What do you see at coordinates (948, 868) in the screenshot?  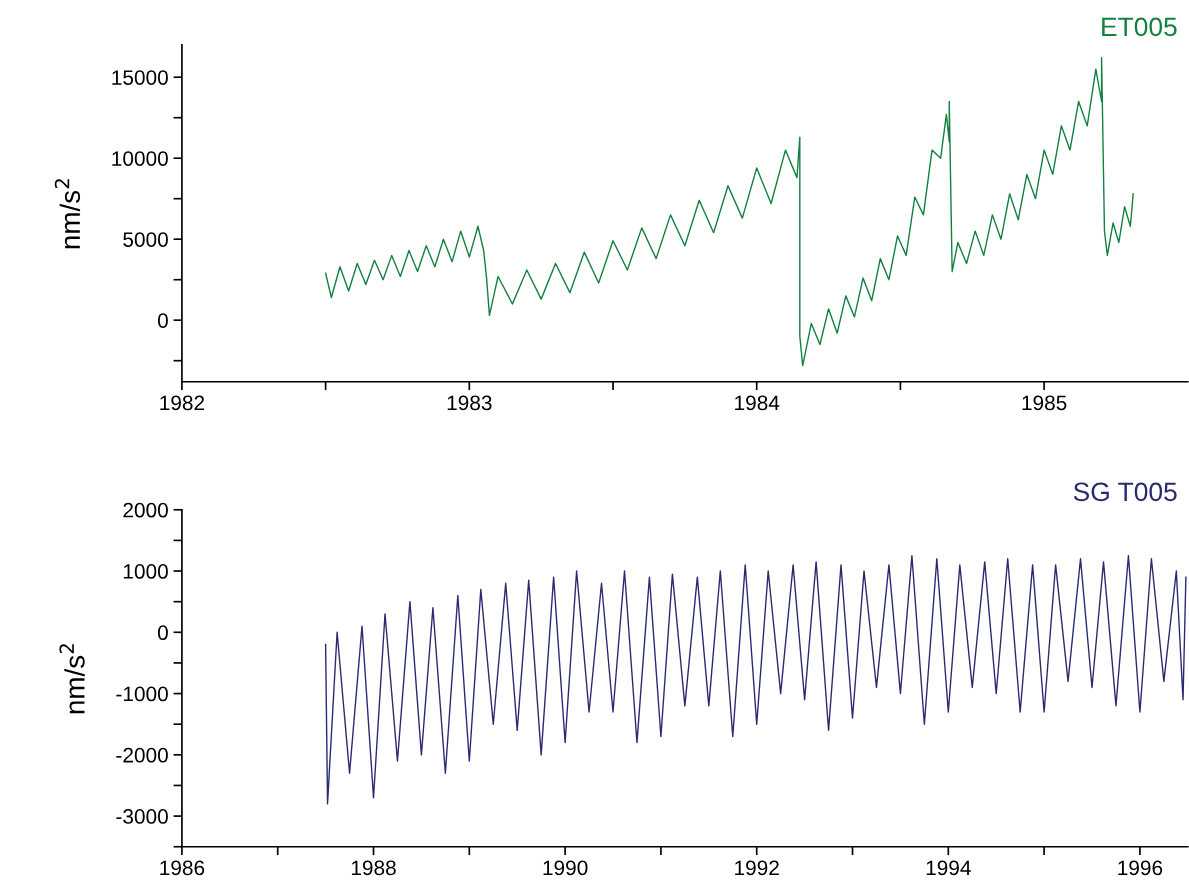 I see `x-tick-label: 1994` at bounding box center [948, 868].